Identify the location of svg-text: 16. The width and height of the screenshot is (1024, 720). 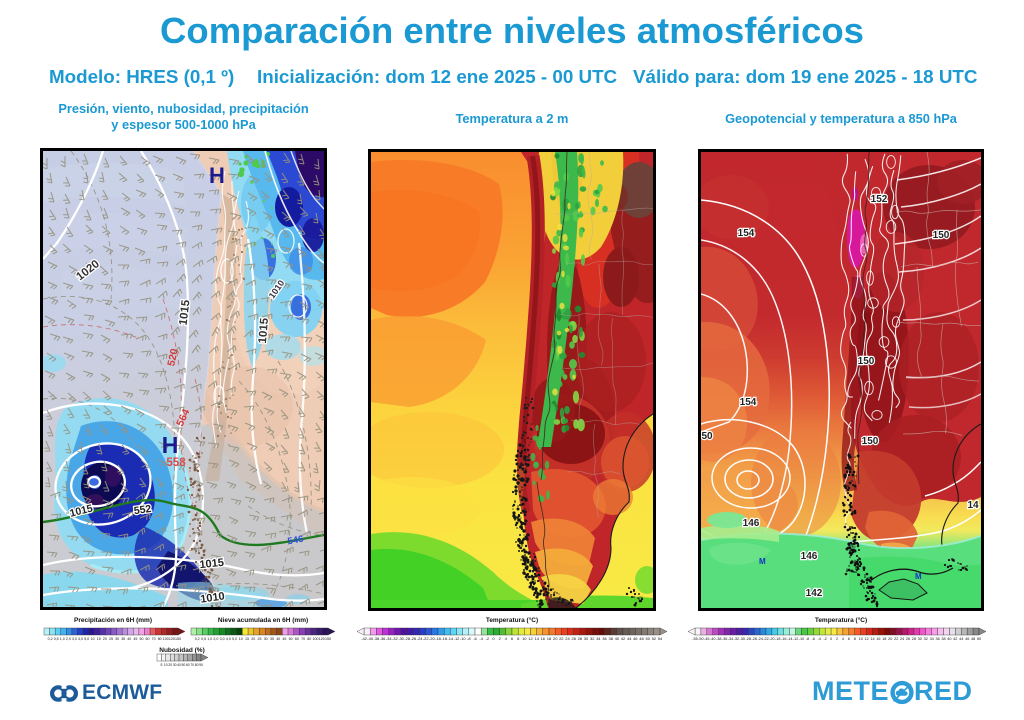
(543, 638).